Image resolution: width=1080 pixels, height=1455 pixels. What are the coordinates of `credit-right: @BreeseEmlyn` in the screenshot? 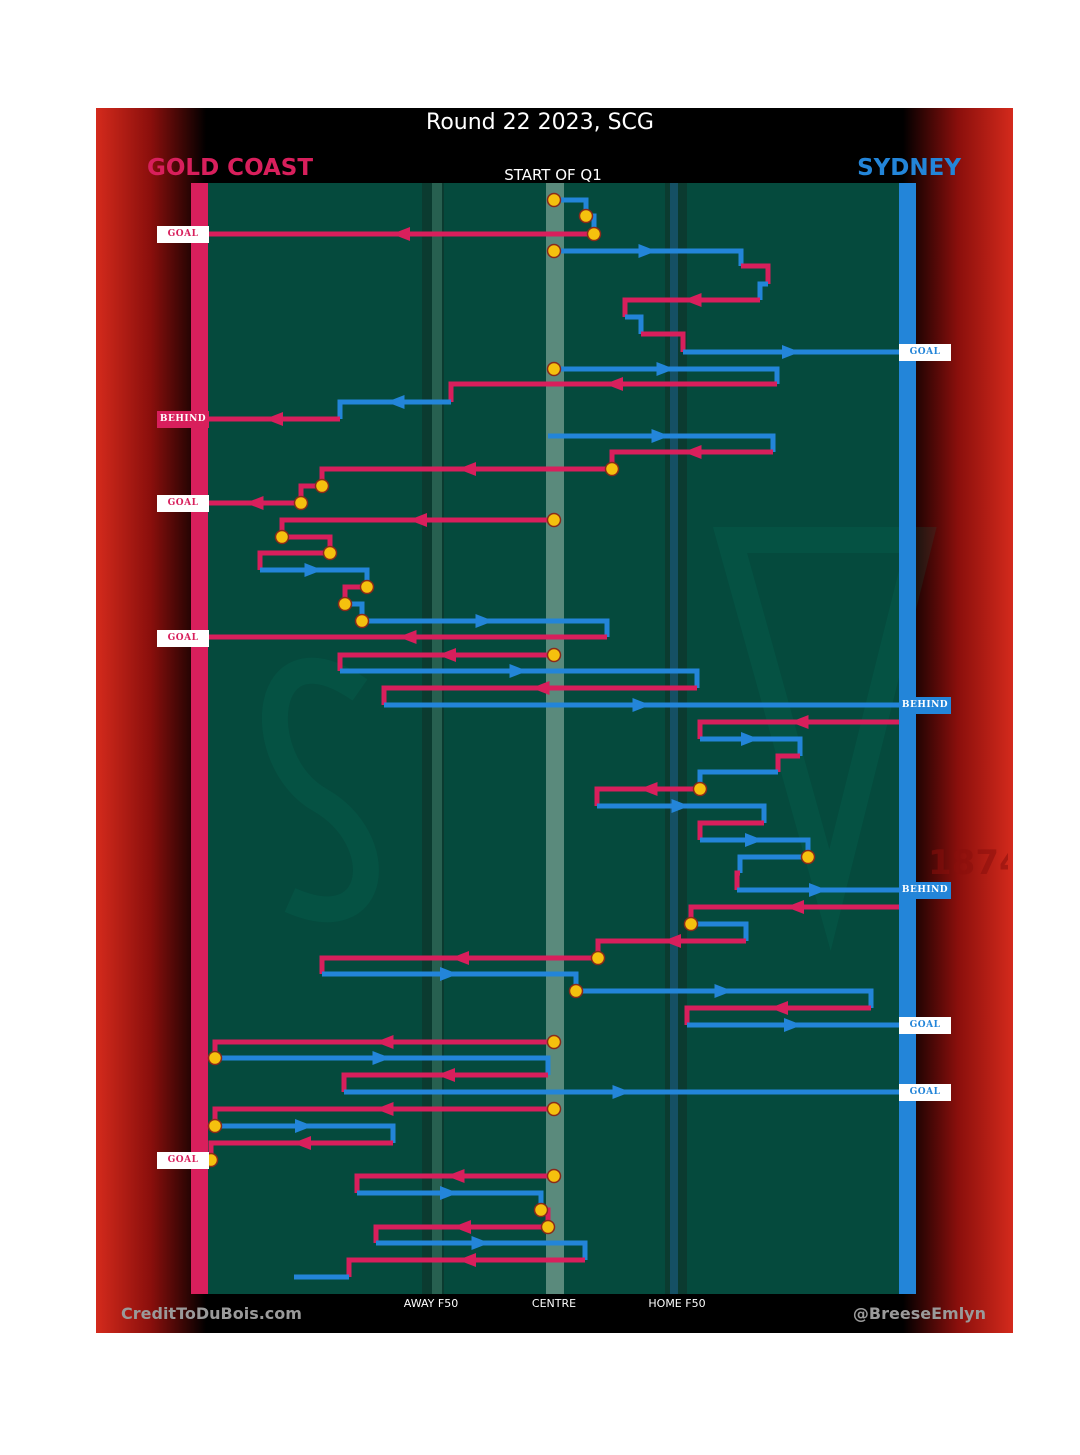 It's located at (919, 1313).